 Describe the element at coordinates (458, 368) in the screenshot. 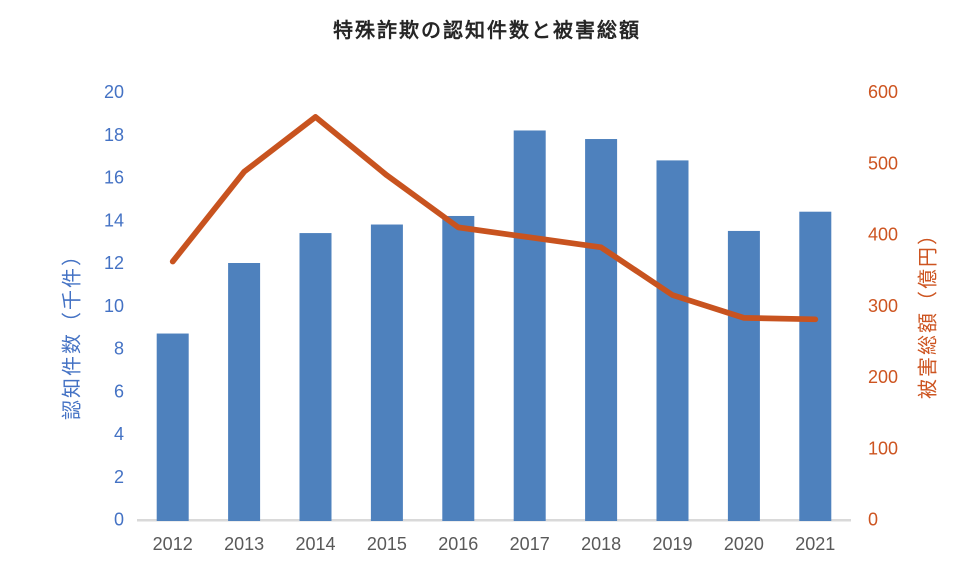

I see `bar-2016` at that location.